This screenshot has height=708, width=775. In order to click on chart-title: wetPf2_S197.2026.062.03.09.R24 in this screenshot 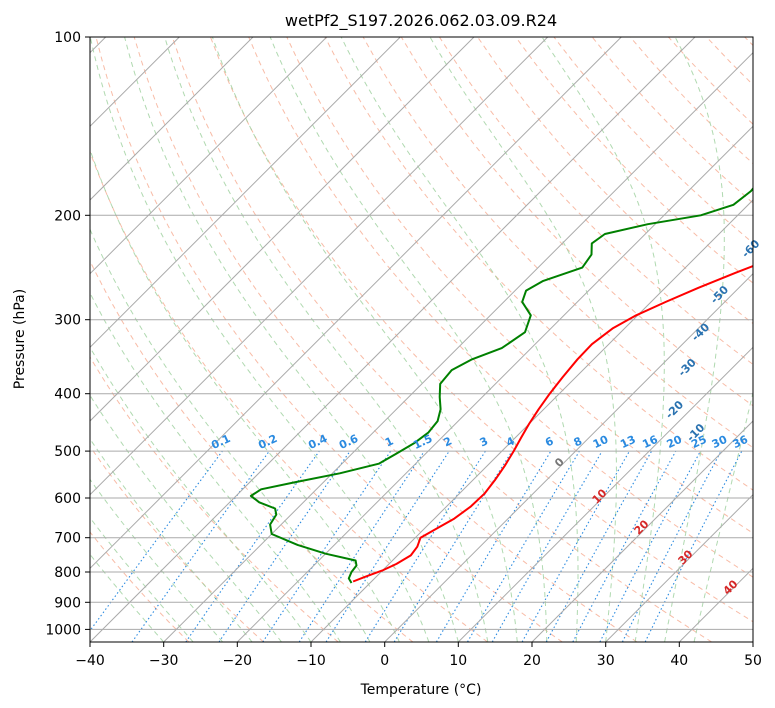, I will do `click(421, 21)`.